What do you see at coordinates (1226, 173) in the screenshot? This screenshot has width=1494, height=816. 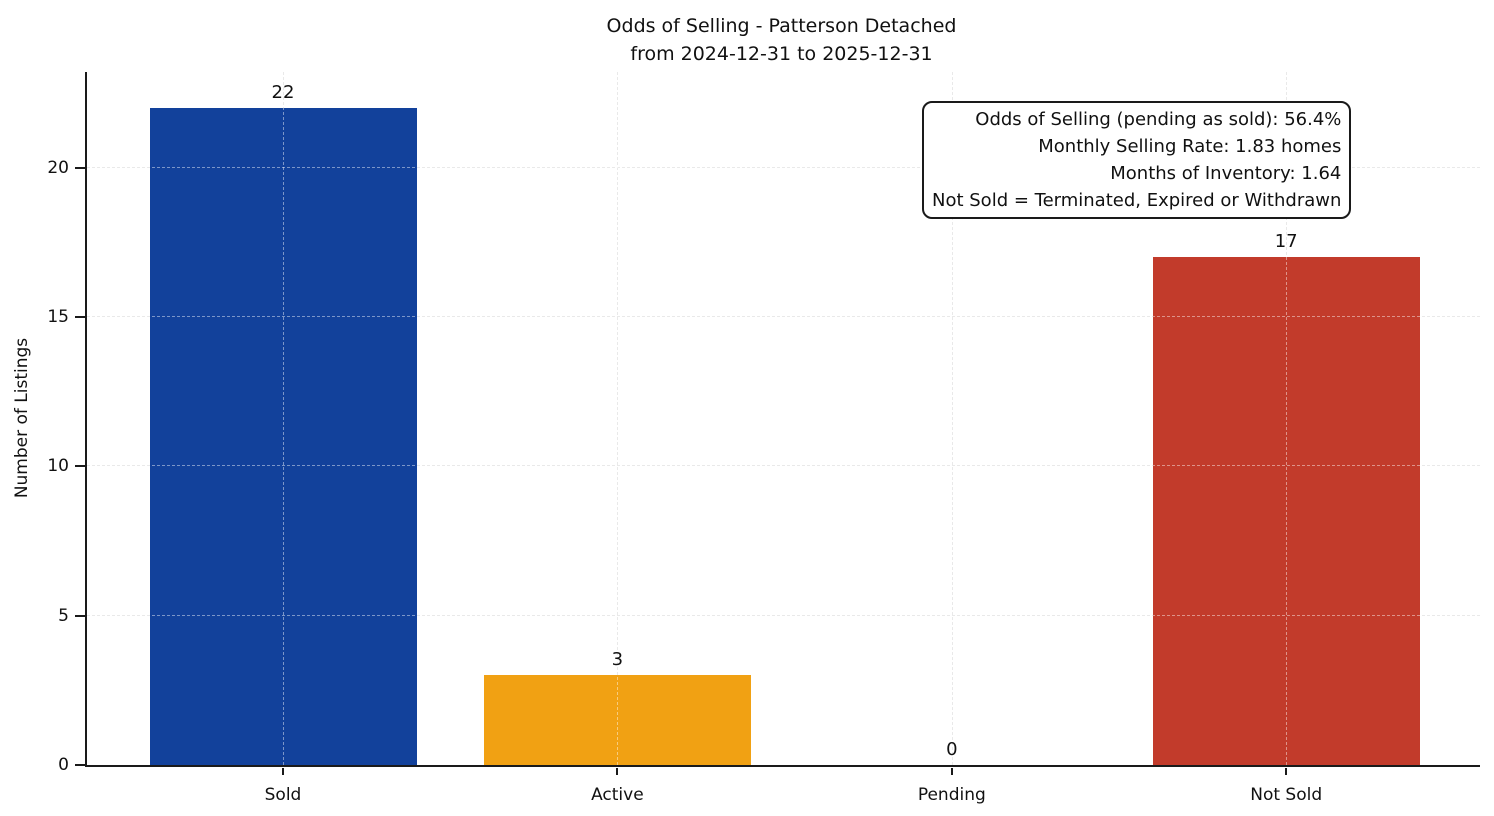 I see `annotation-line-inventory: Months of Inventory: 1.64` at bounding box center [1226, 173].